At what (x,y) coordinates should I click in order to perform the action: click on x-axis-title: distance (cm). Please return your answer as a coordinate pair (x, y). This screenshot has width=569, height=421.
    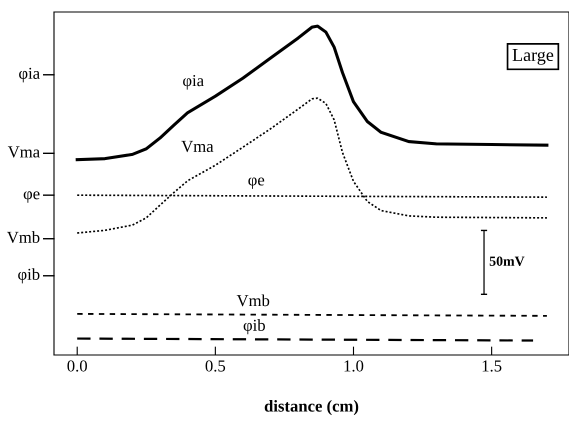
    Looking at the image, I should click on (311, 408).